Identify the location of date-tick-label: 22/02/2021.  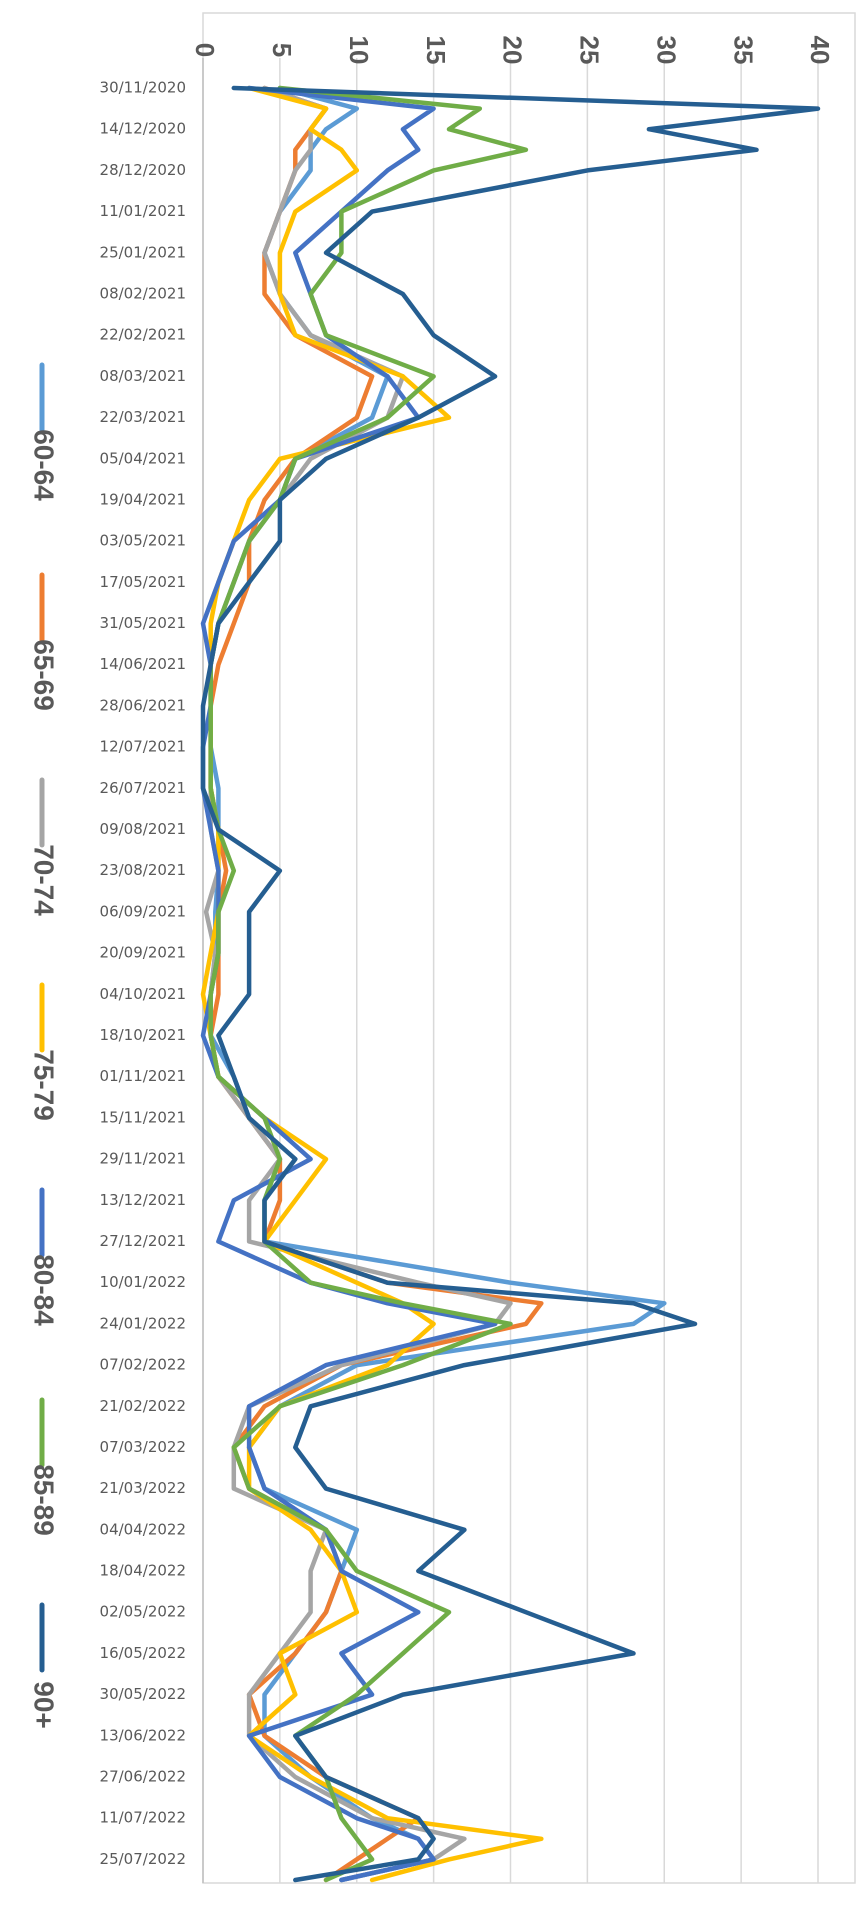
(143, 335).